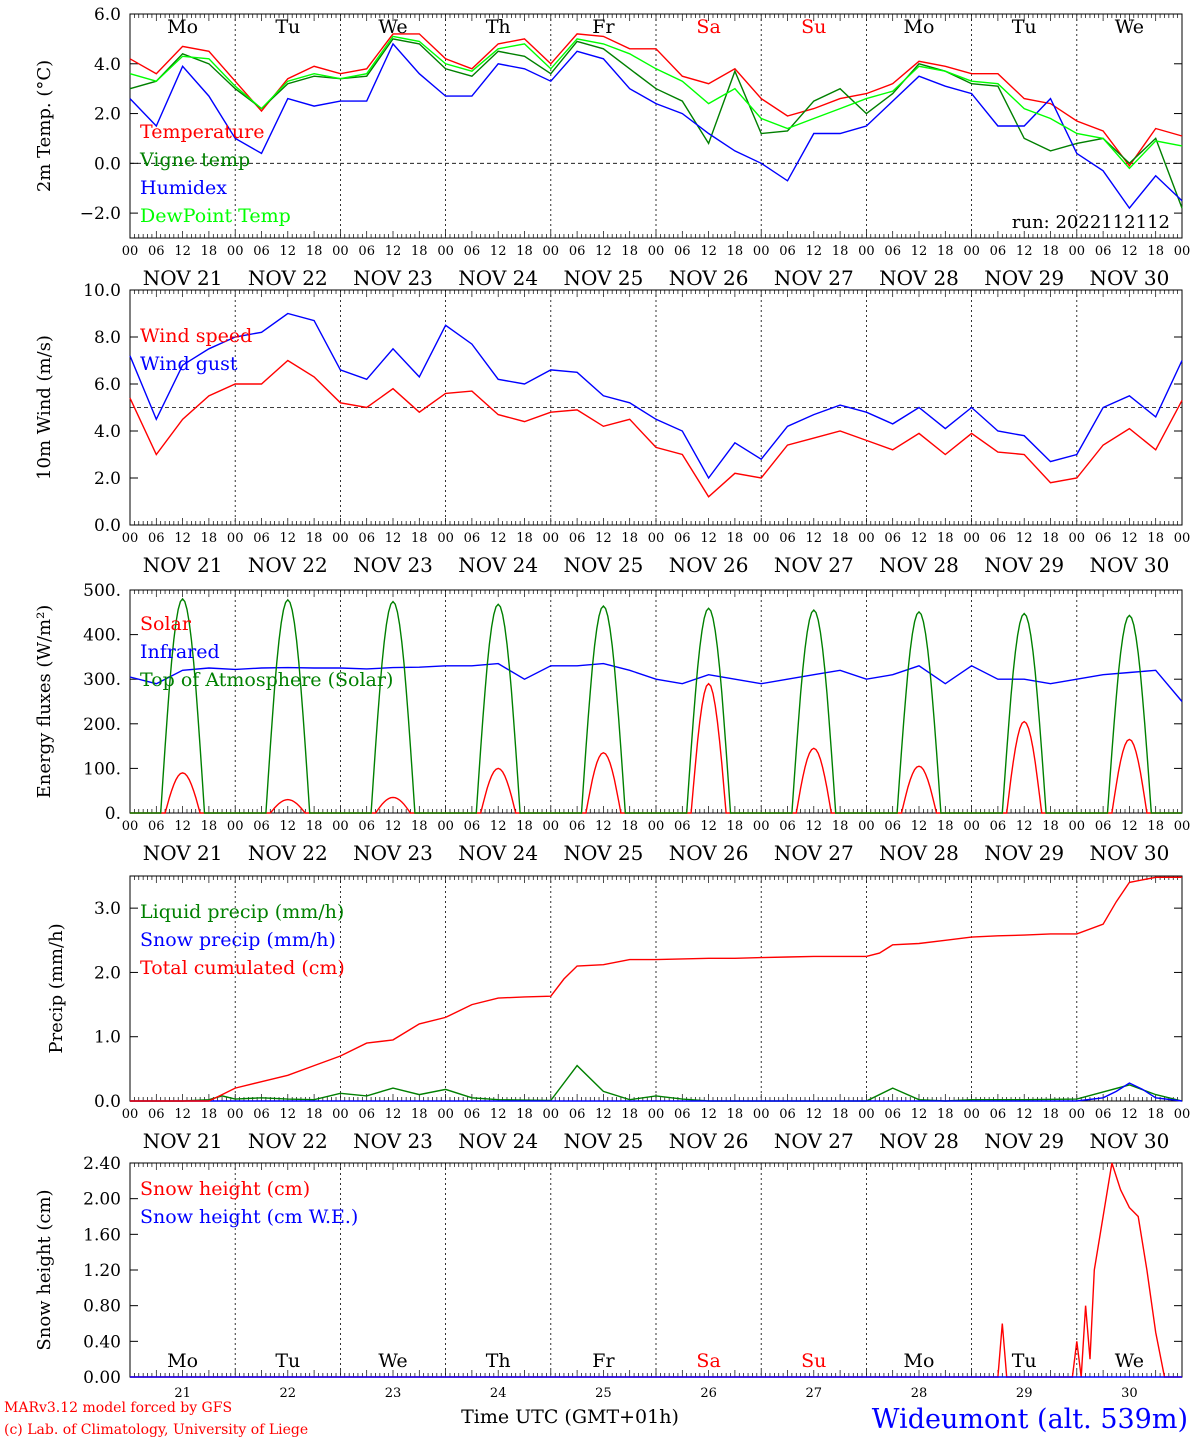  I want to click on series-line-top-of-atmosphere-solar-, so click(656, 705).